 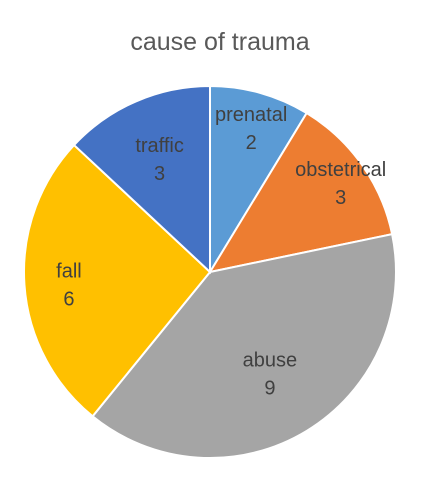 I want to click on slice-value-traffic: 3, so click(x=159, y=174).